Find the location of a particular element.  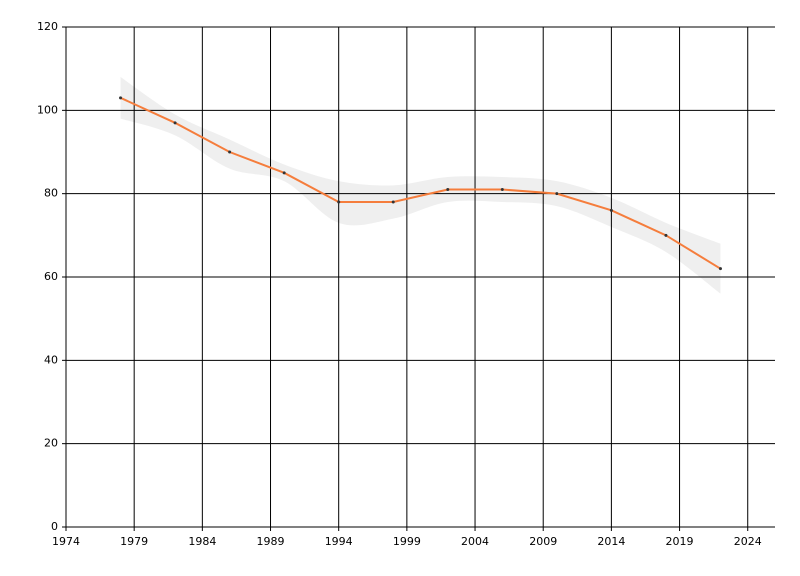

y-tick-label: 0 is located at coordinates (54, 526).